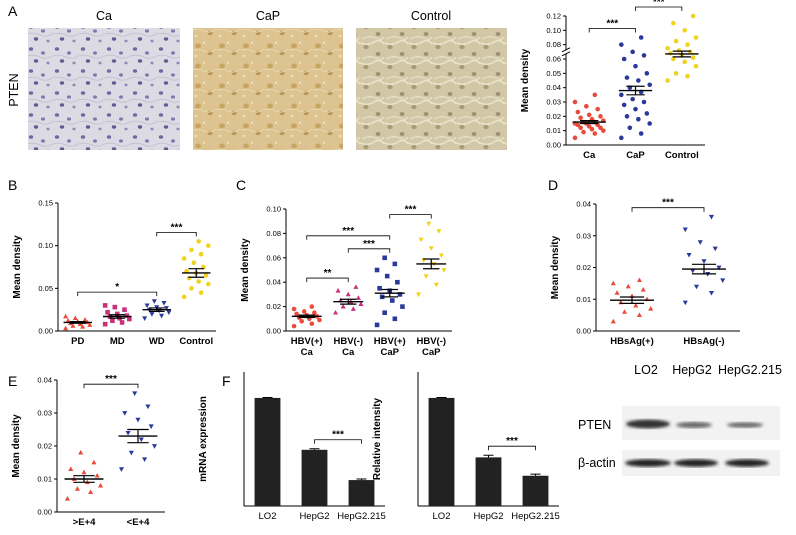 The width and height of the screenshot is (796, 535). What do you see at coordinates (361, 516) in the screenshot?
I see `x-tick-label: HepG2.215` at bounding box center [361, 516].